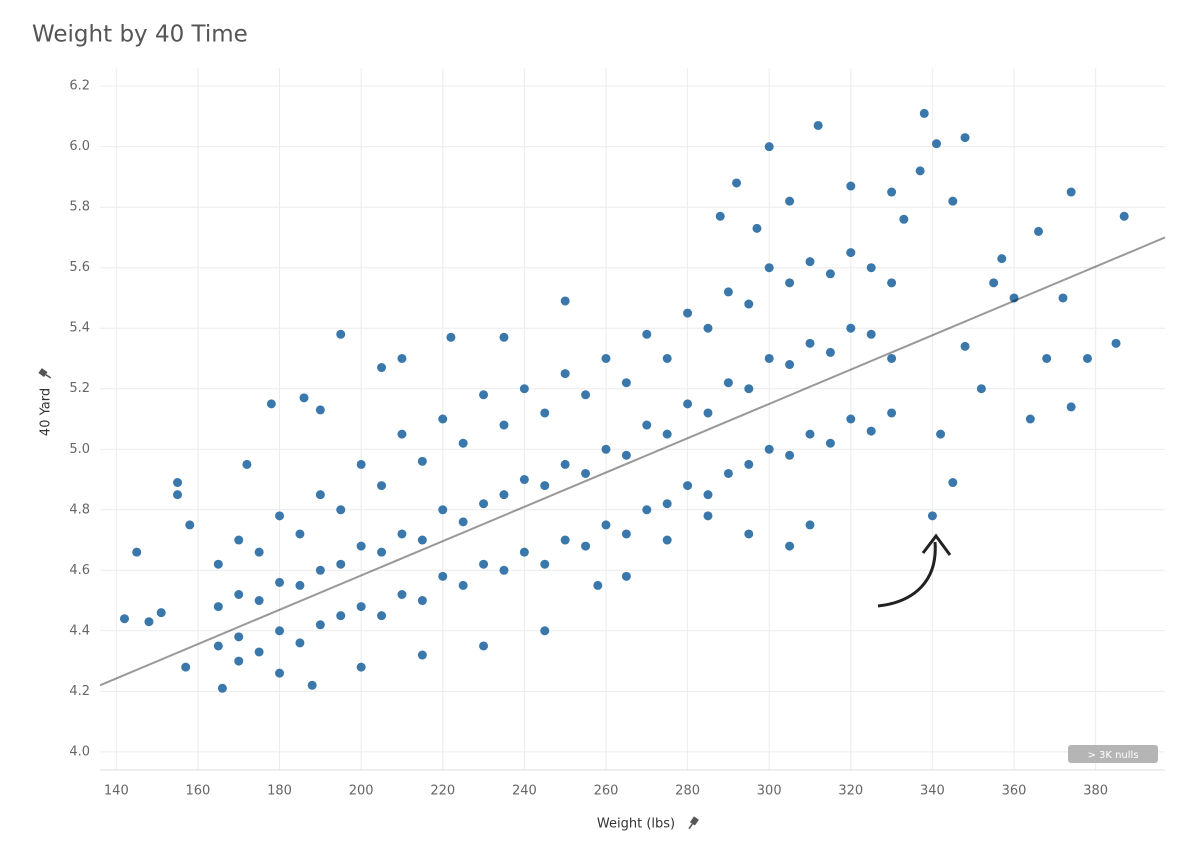  I want to click on x-tick-label: 240, so click(524, 791).